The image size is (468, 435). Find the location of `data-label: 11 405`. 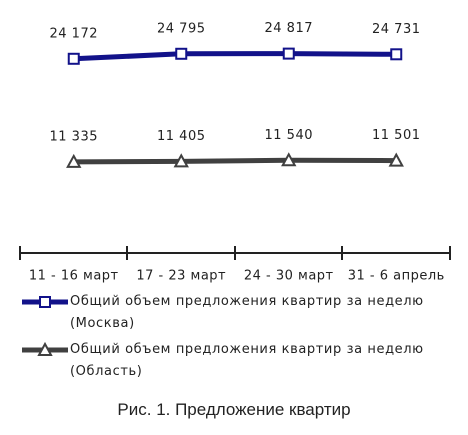

data-label: 11 405 is located at coordinates (181, 136).